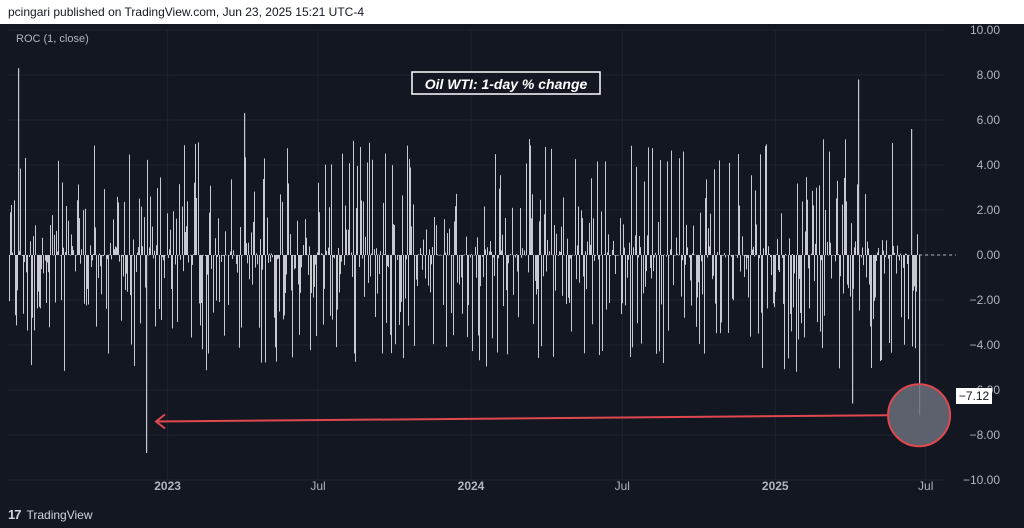 The height and width of the screenshot is (528, 1024). Describe the element at coordinates (543, 486) in the screenshot. I see `x-axis: 2023 Jul 2024 Jul 2025 Jul` at that location.